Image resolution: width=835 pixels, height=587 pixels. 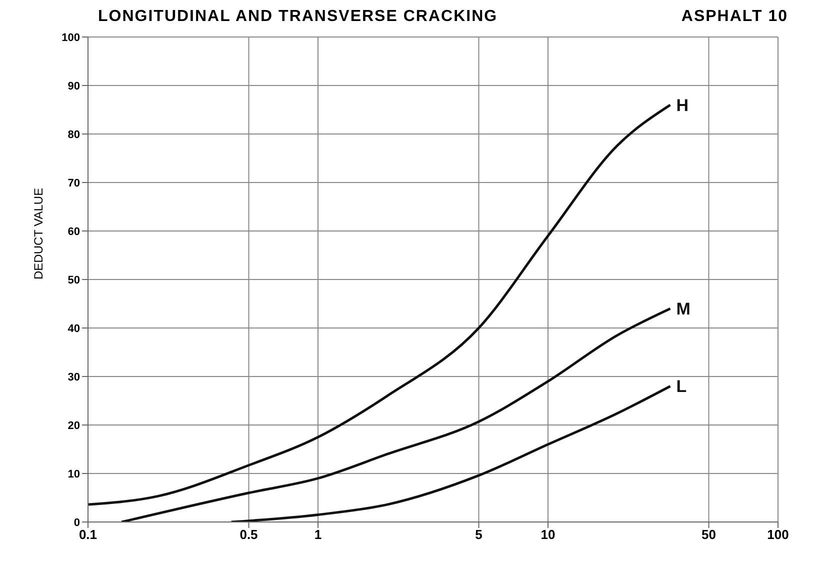 I want to click on x-tick-label: 5, so click(x=478, y=534).